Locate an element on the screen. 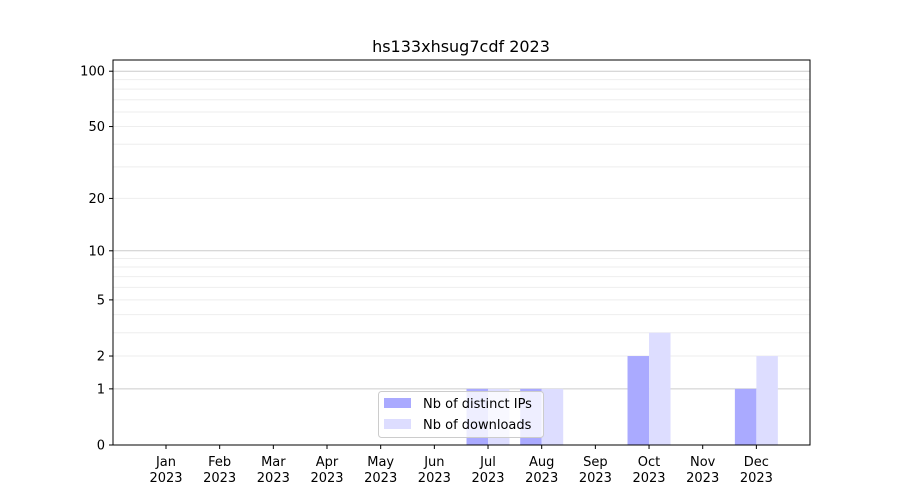  y-tick-label: 2 is located at coordinates (101, 357).